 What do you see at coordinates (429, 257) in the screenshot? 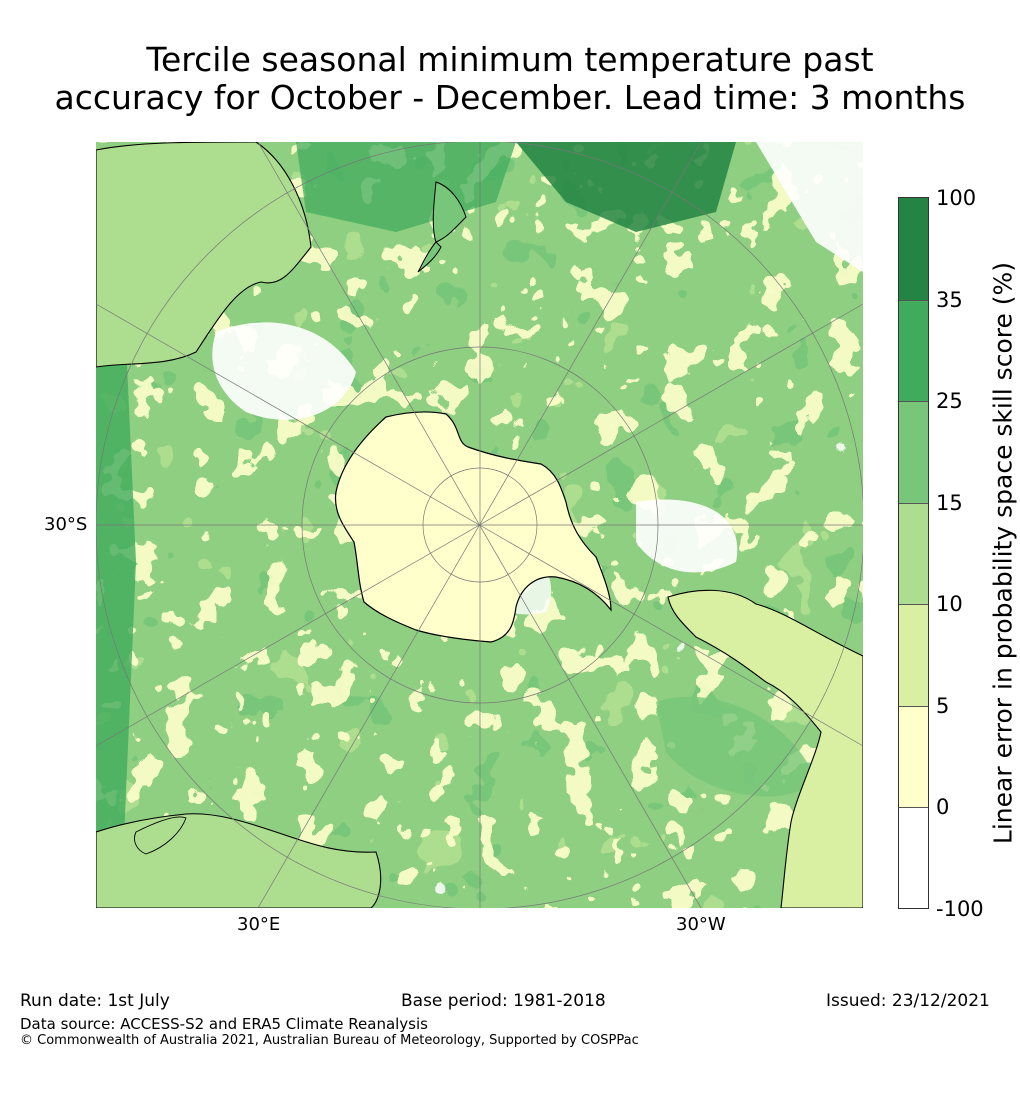
I see `new-zealand-south-island` at bounding box center [429, 257].